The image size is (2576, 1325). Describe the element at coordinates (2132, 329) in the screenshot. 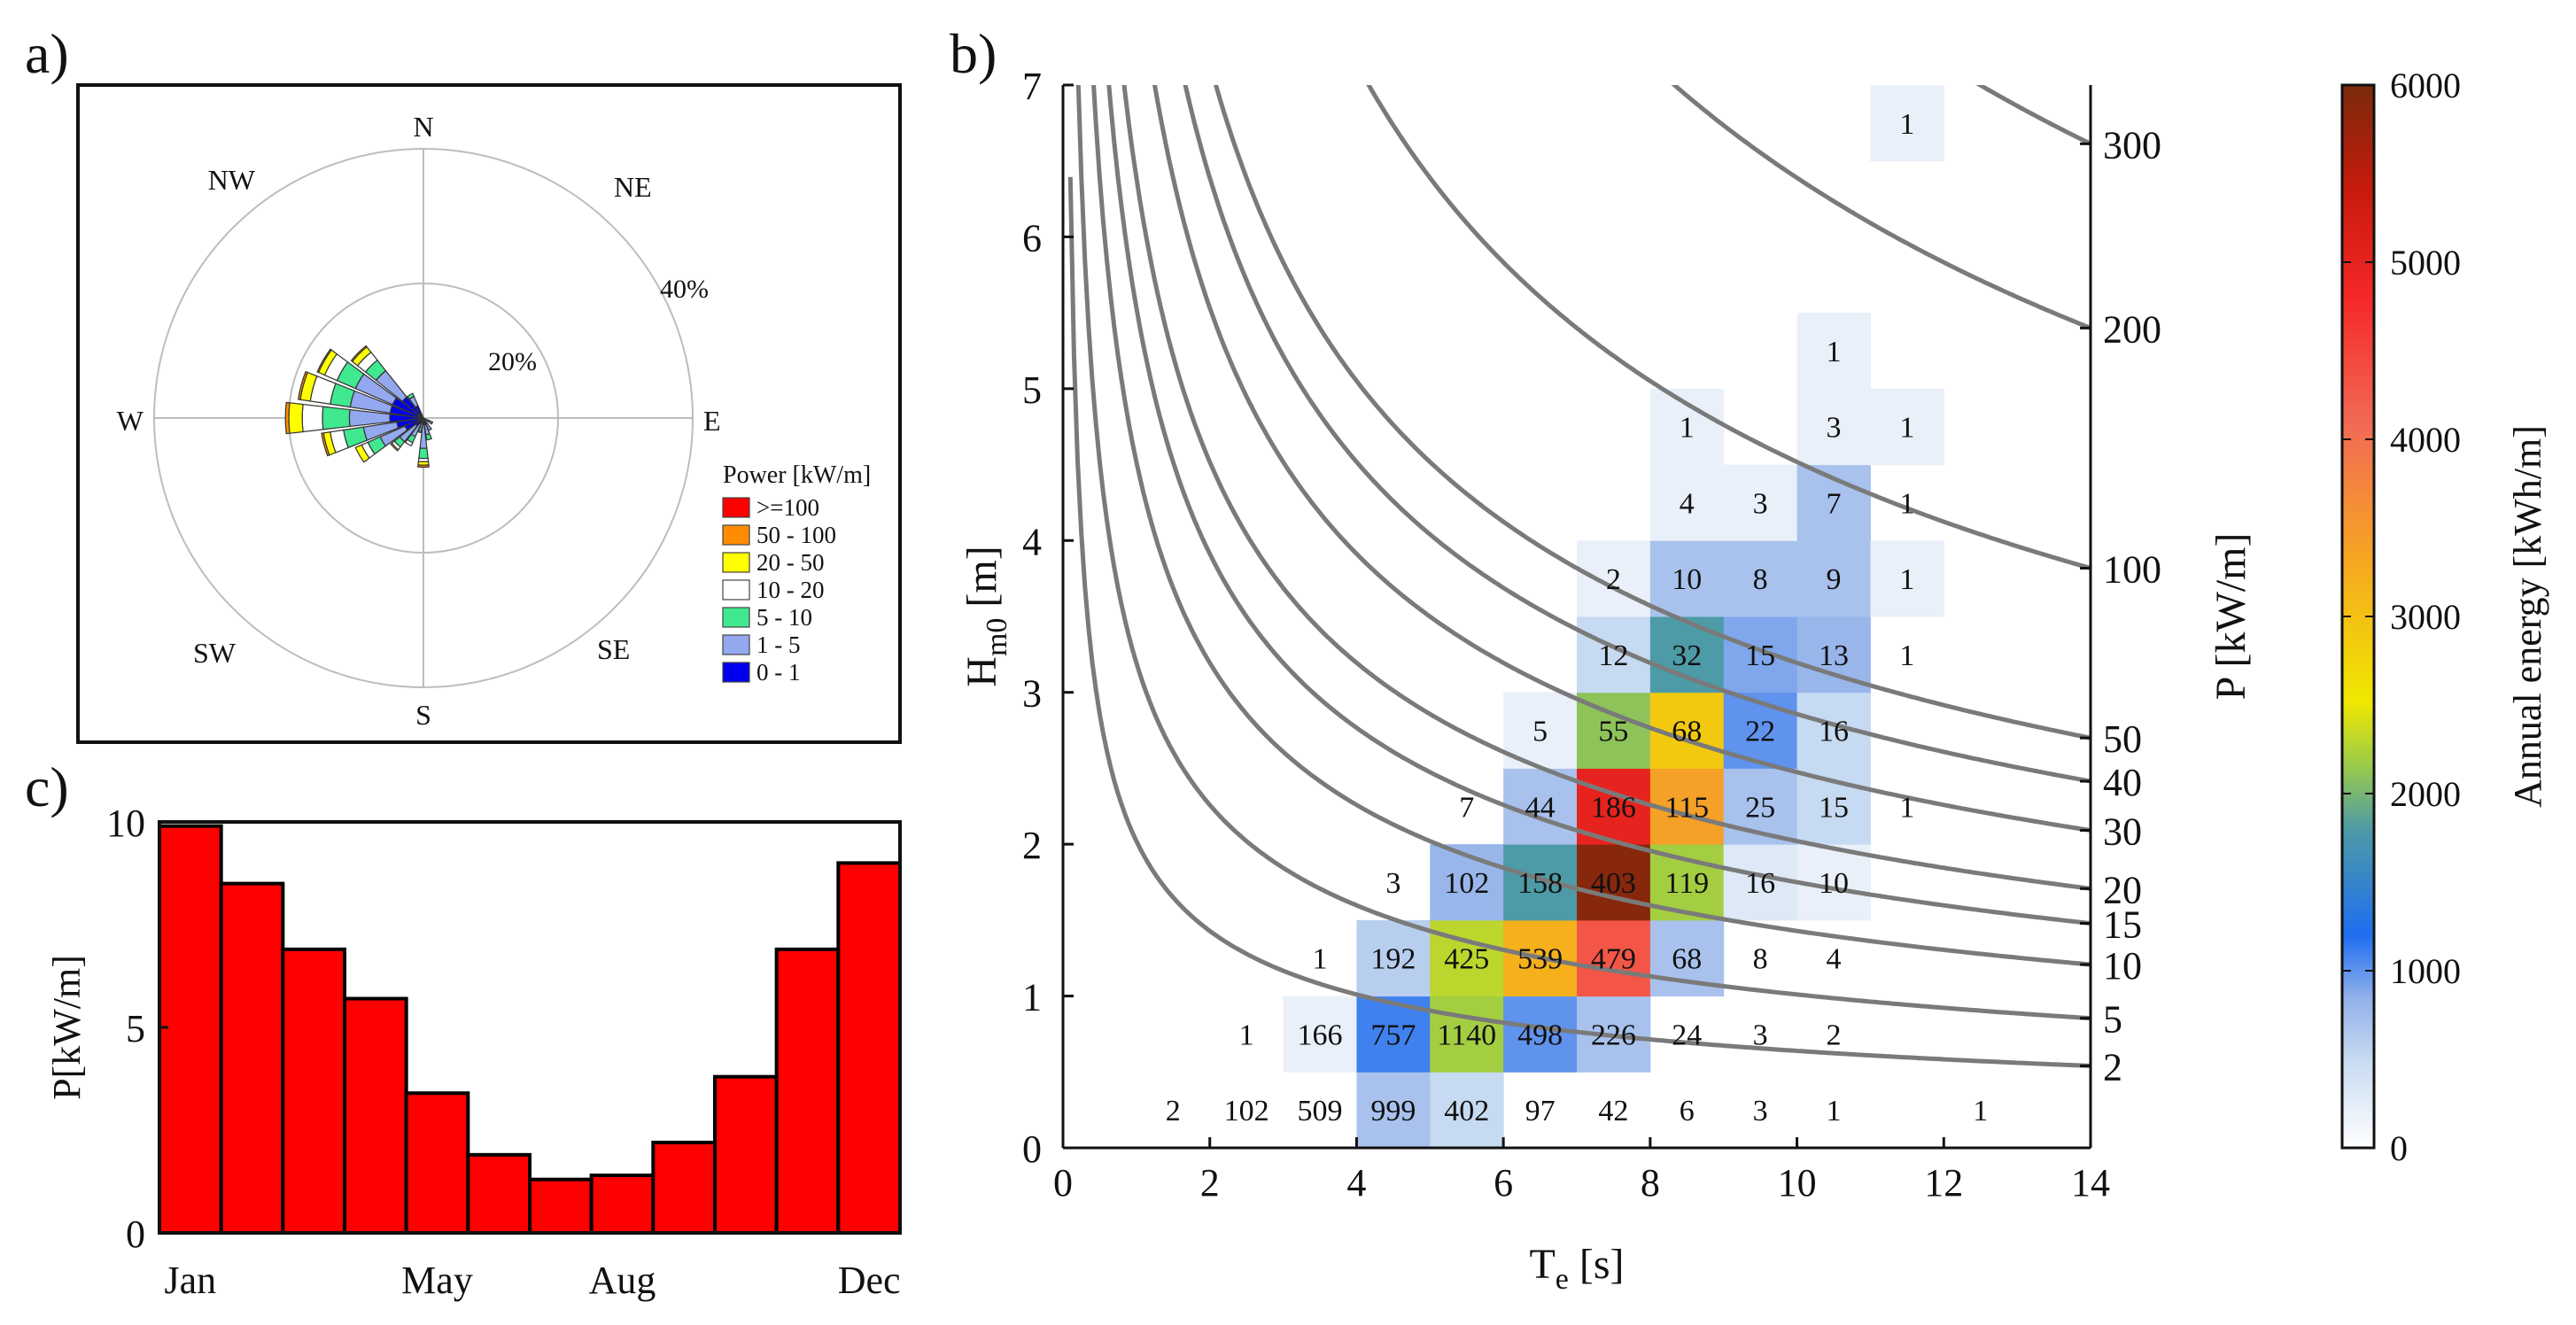

I see `isoline-label-200: 200` at that location.